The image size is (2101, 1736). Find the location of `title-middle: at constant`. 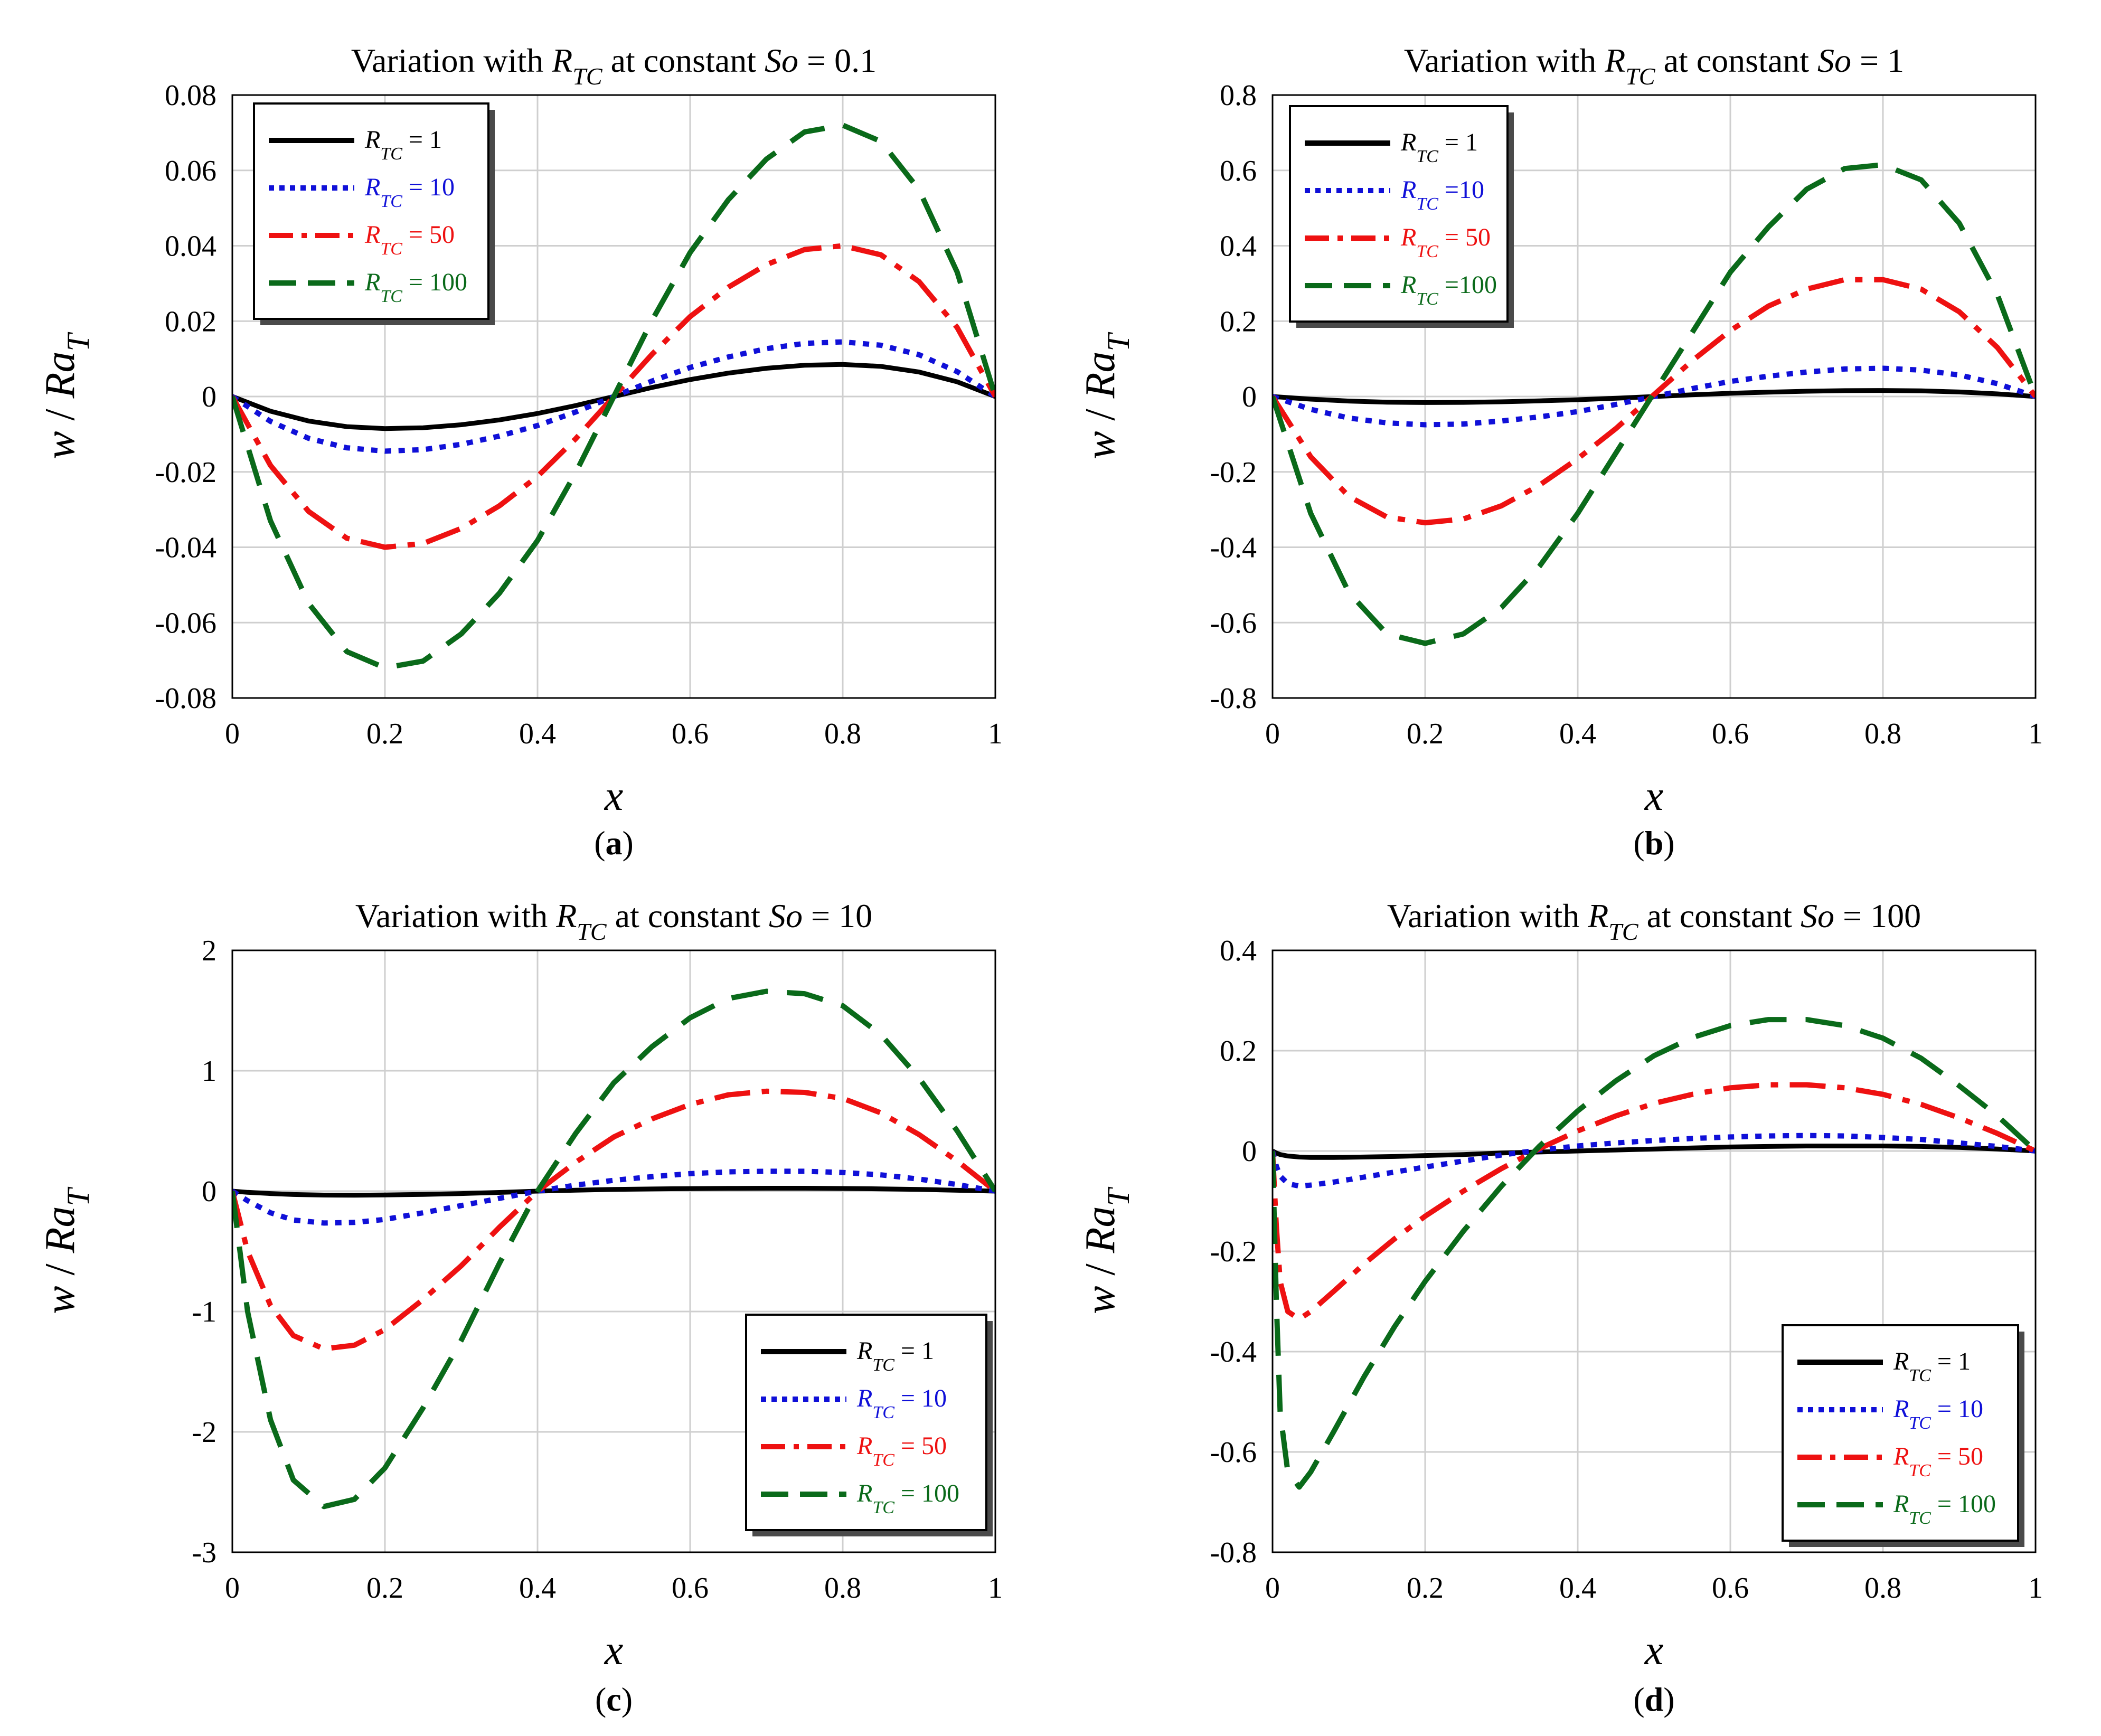

title-middle: at constant is located at coordinates (1736, 60).